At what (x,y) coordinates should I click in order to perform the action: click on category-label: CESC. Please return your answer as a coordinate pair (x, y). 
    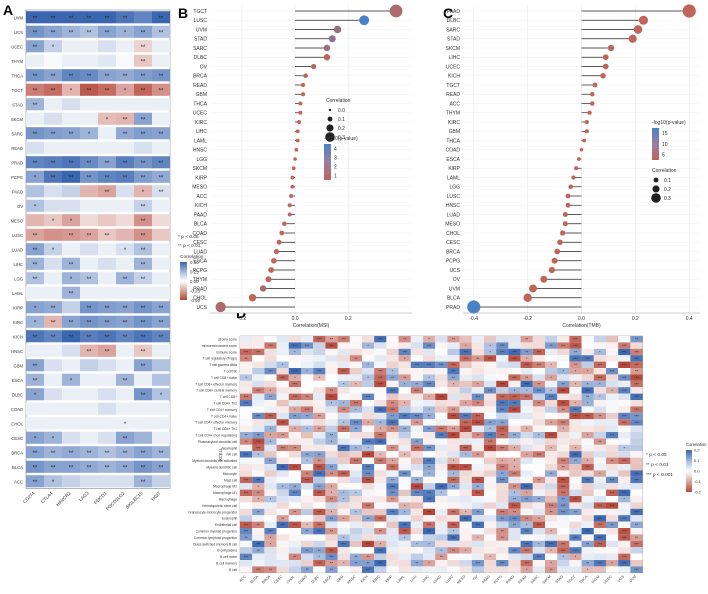
    Looking at the image, I should click on (453, 243).